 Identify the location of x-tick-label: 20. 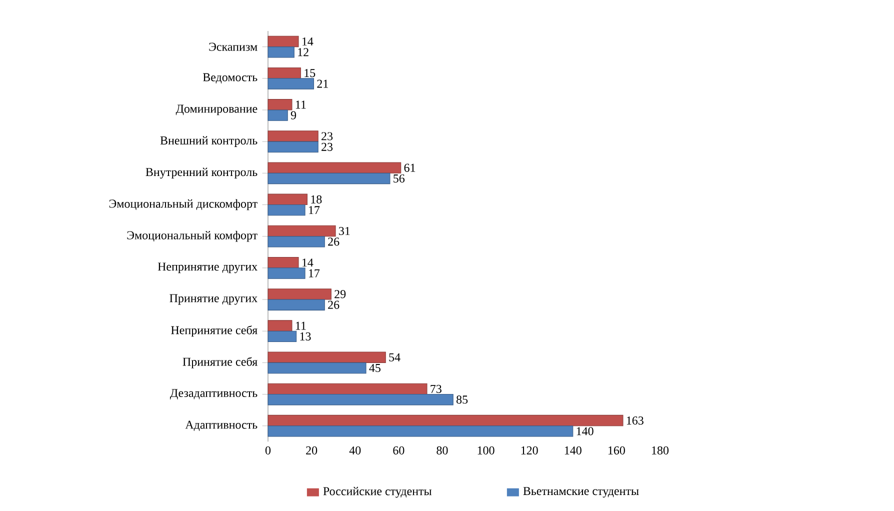
(312, 450).